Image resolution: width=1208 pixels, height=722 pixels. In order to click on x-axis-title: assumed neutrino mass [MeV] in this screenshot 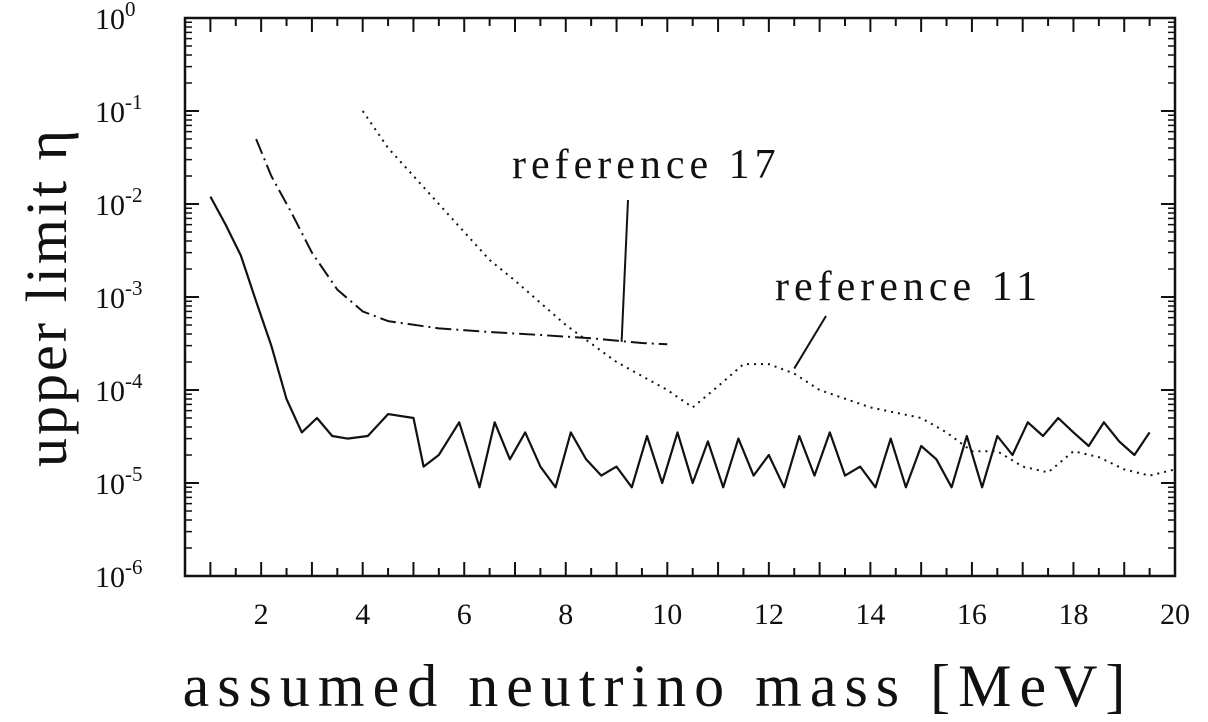, I will do `click(658, 686)`.